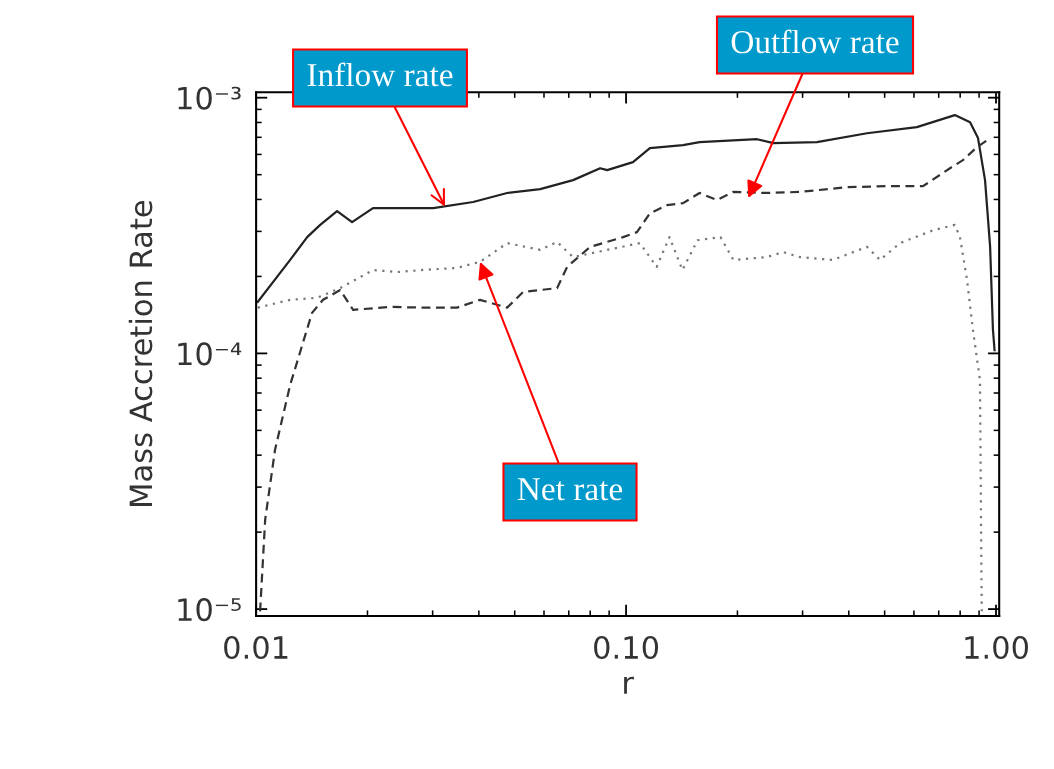 The height and width of the screenshot is (769, 1054). I want to click on y-tick-label: 10⁻⁴, so click(210, 354).